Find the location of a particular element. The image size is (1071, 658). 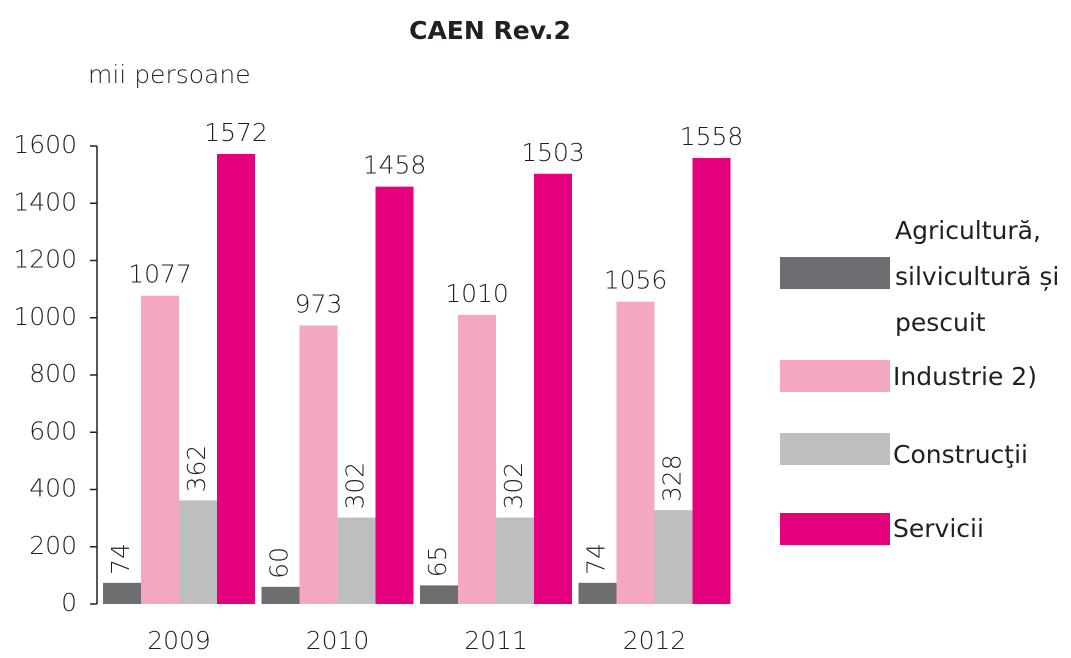

y-axis-label: mii persoane is located at coordinates (169, 74).